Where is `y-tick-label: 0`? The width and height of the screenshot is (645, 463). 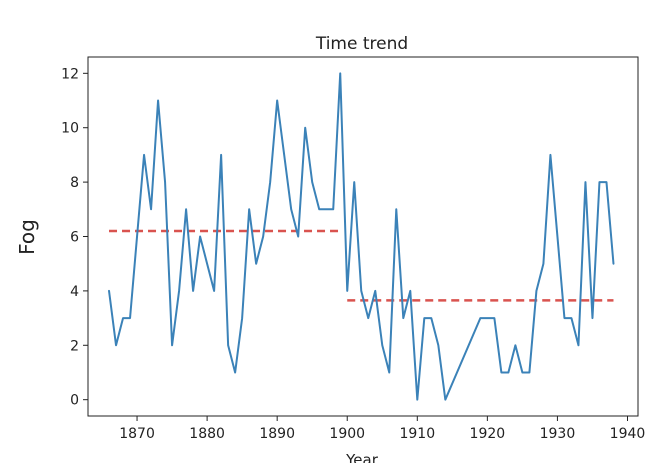
y-tick-label: 0 is located at coordinates (74, 401).